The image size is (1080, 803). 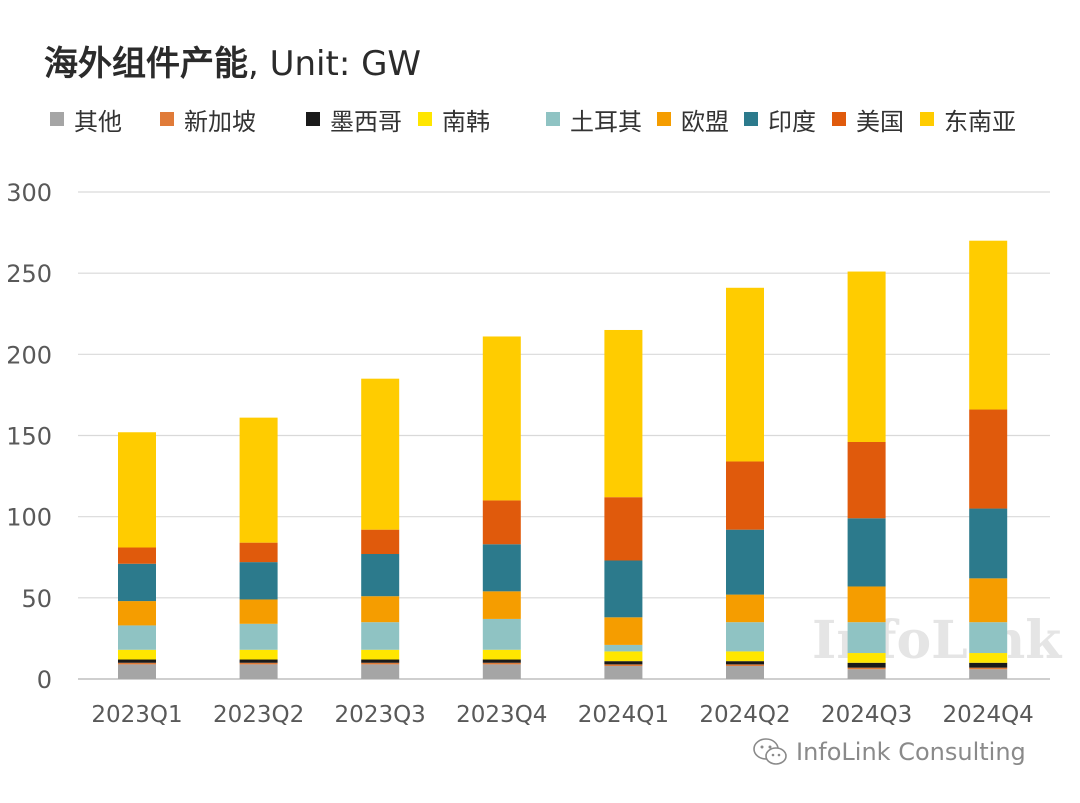 I want to click on chart-legend: 其他 新加坡 墨西哥 南韩 土耳其 欧盟 印度 美国 东南亚, so click(x=555, y=120).